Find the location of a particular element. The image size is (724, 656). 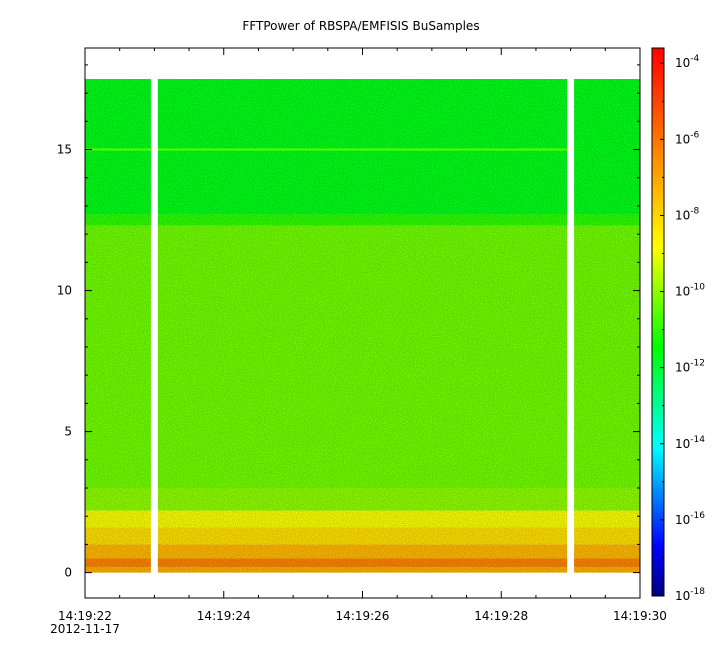

colorbar-tick-label: 10⁻⁴ is located at coordinates (687, 62).